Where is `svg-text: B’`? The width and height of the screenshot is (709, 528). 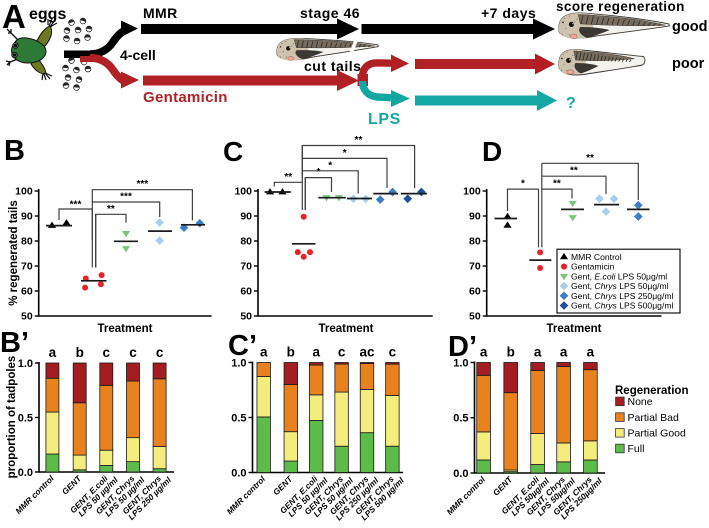 svg-text: B’ is located at coordinates (14, 343).